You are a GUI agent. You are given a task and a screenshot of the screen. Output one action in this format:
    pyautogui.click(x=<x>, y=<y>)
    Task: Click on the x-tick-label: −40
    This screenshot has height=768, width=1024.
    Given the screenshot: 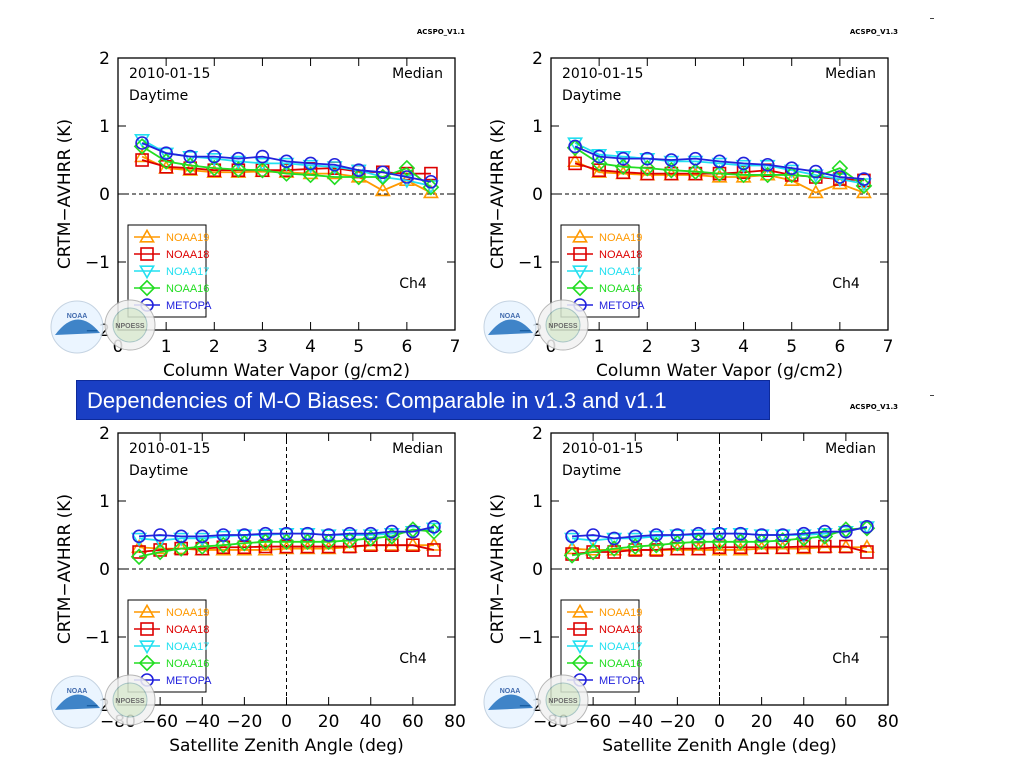 What is the action you would take?
    pyautogui.click(x=635, y=722)
    